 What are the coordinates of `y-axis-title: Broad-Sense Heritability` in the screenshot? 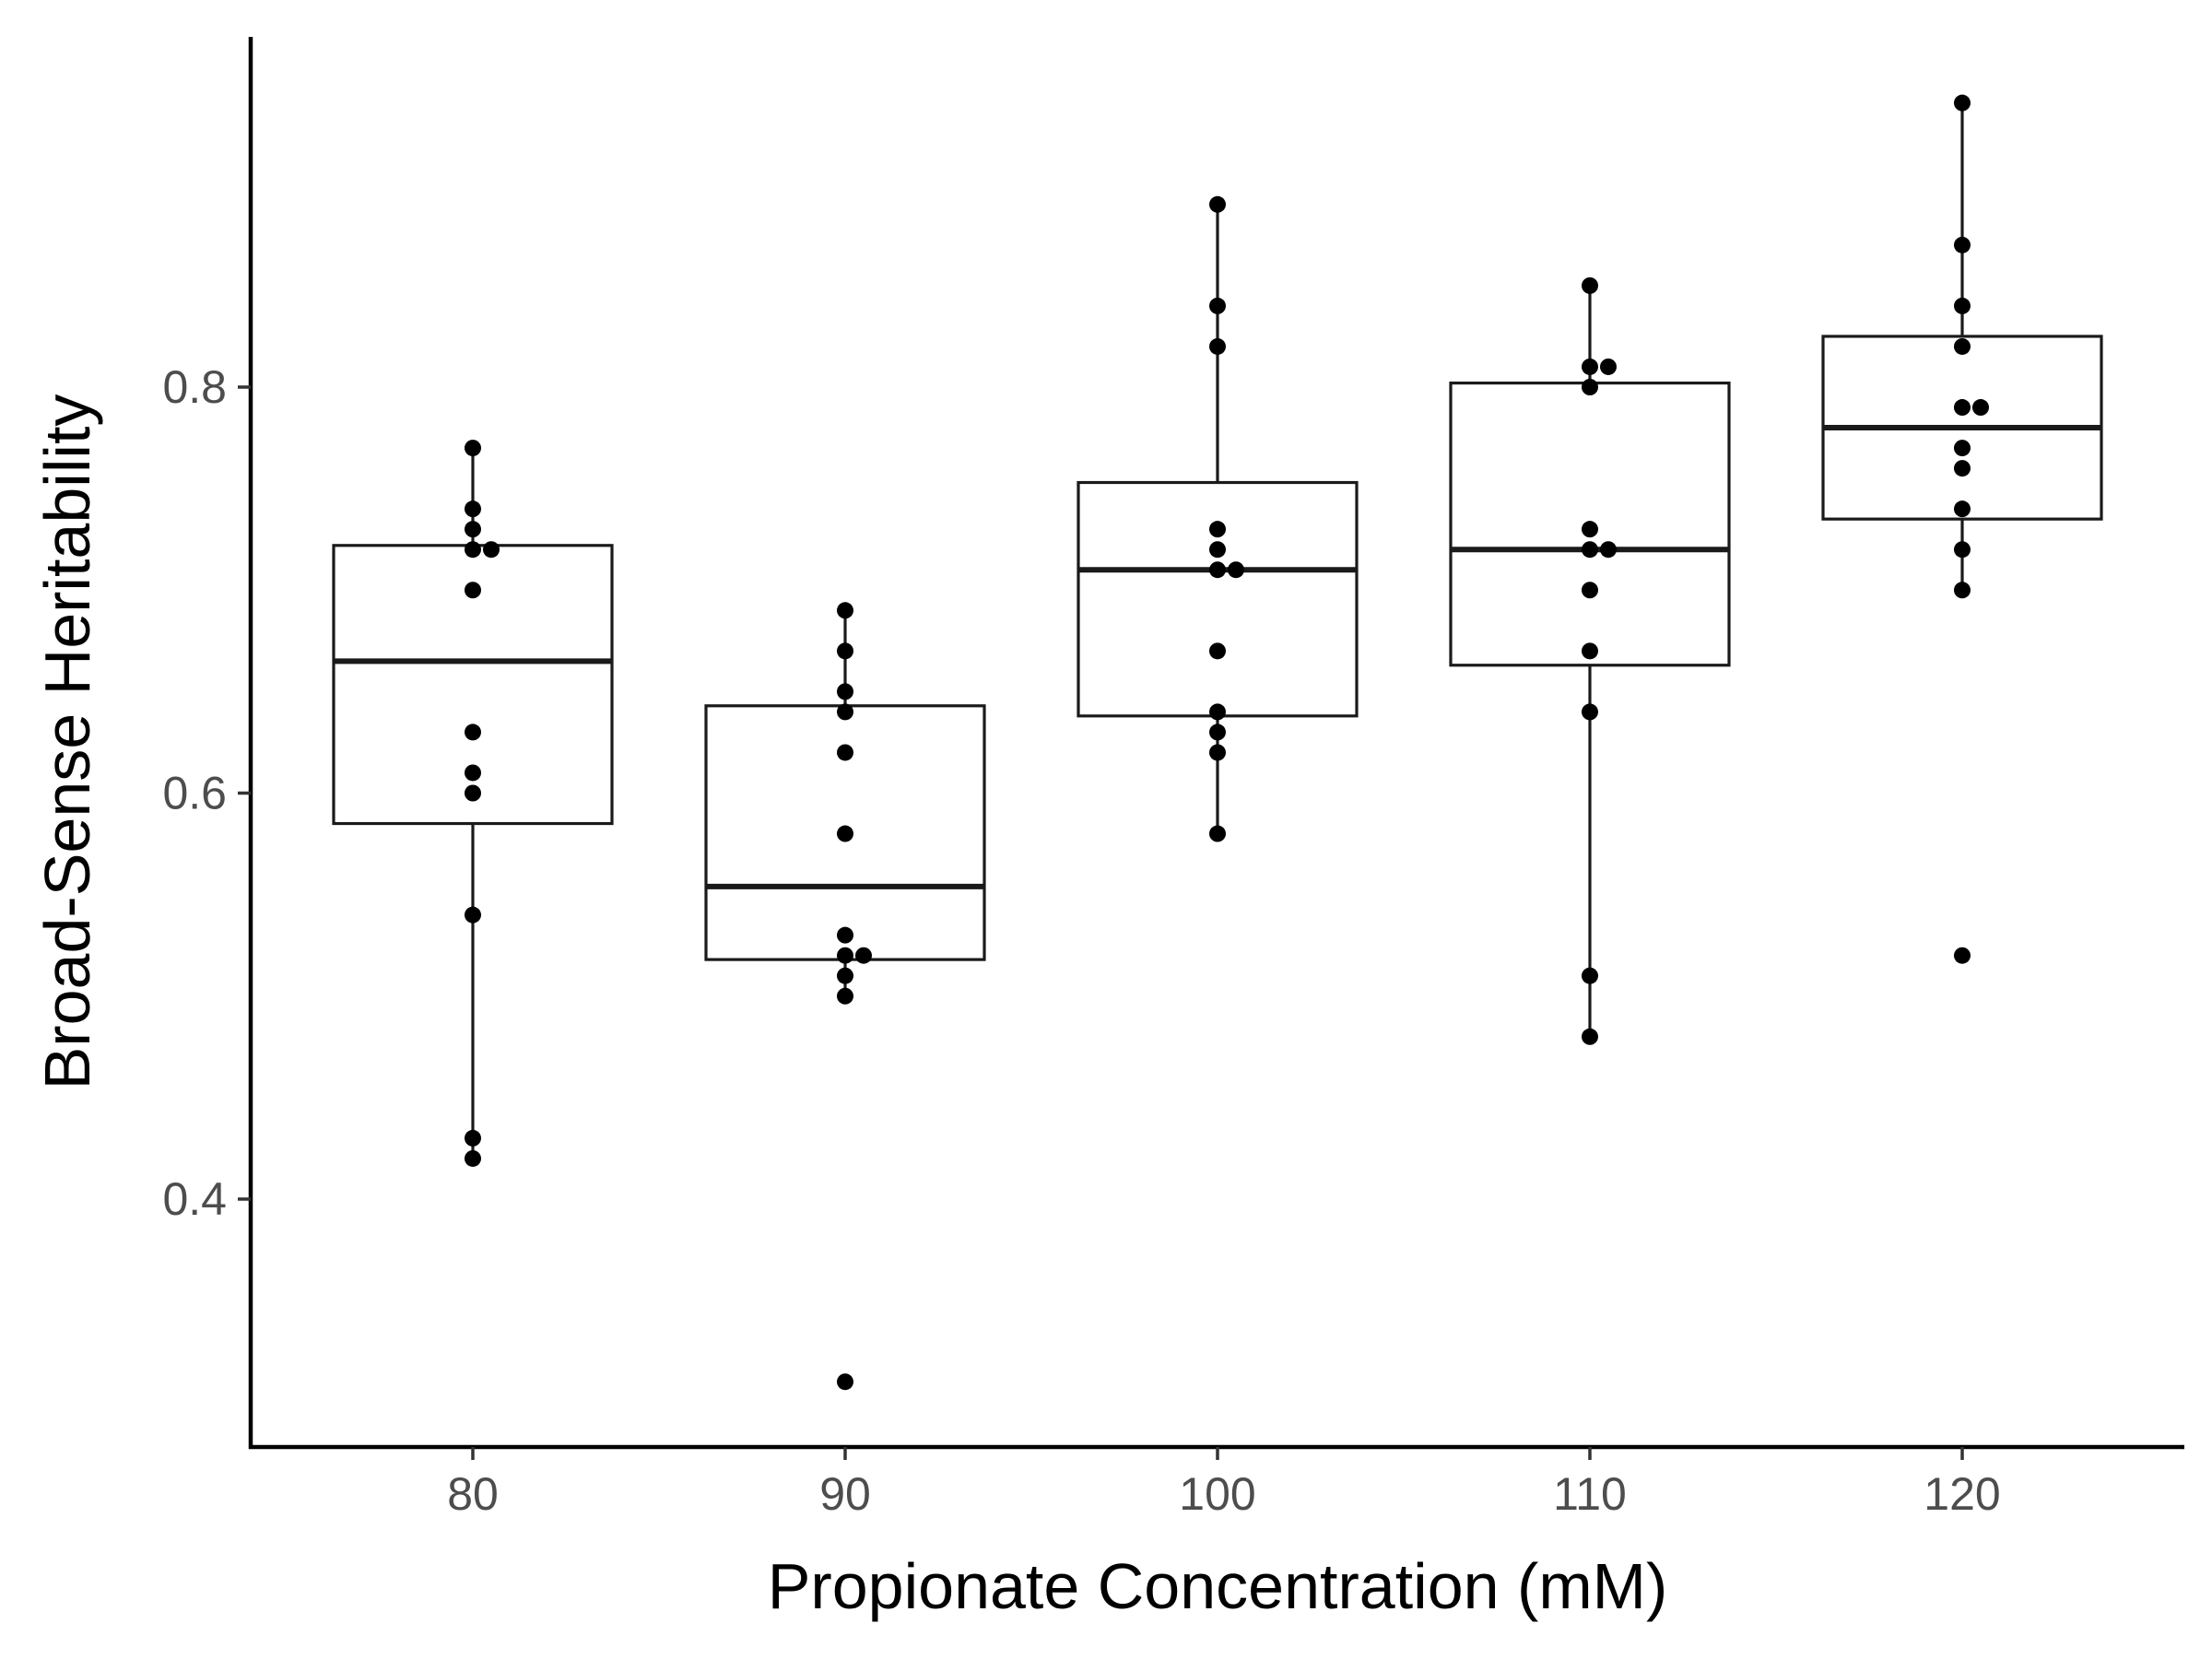 It's located at (67, 742).